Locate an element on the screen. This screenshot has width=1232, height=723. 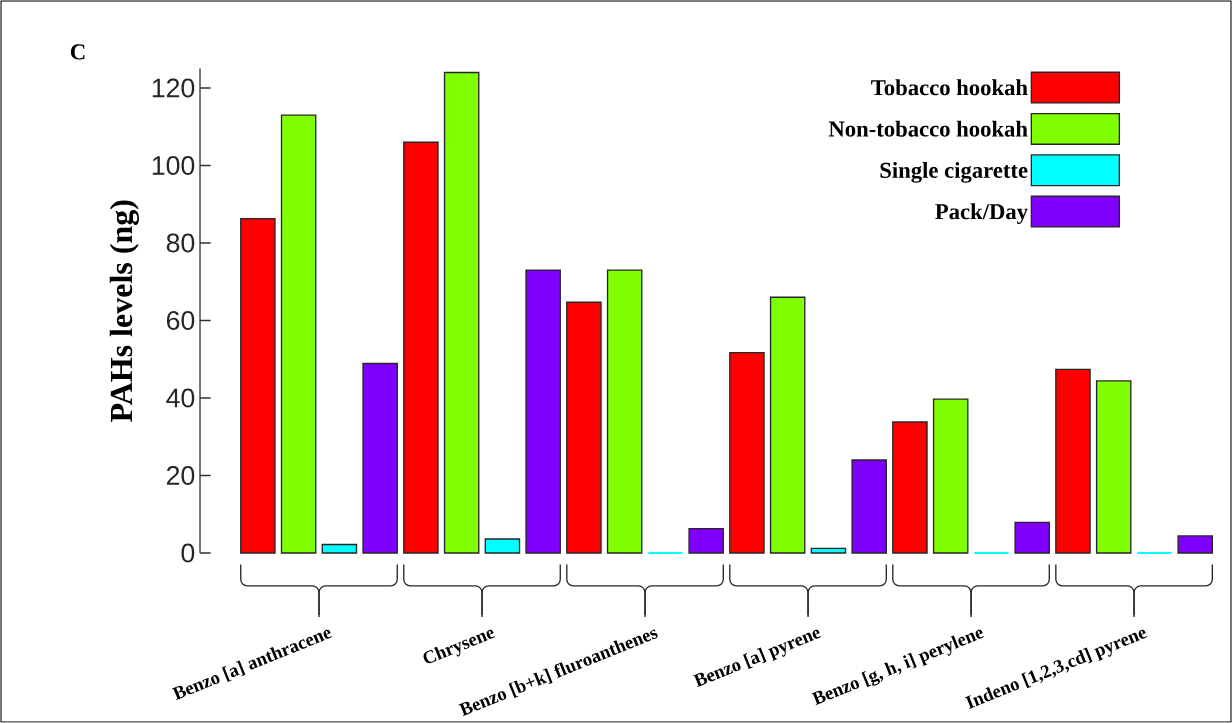
y-tick-label: 120 is located at coordinates (173, 88).